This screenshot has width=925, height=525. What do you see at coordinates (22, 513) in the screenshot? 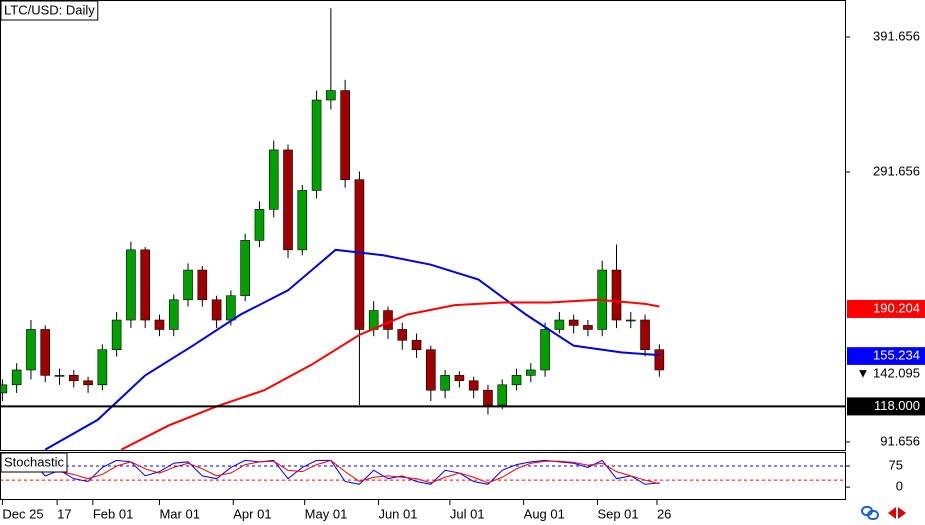
I see `x-tick-label: Dec 25` at bounding box center [22, 513].